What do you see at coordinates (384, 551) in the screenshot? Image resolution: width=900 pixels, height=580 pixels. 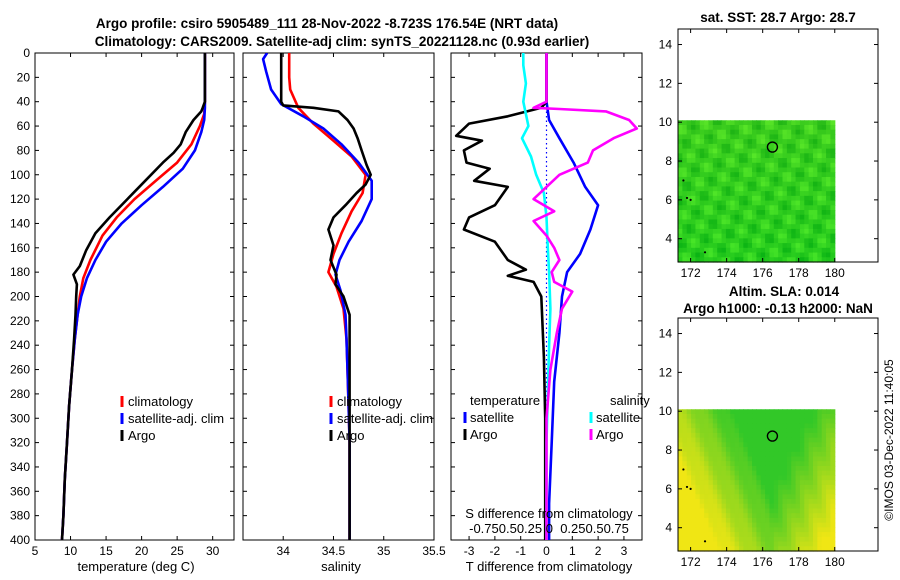 I see `x-tick-label: 35` at bounding box center [384, 551].